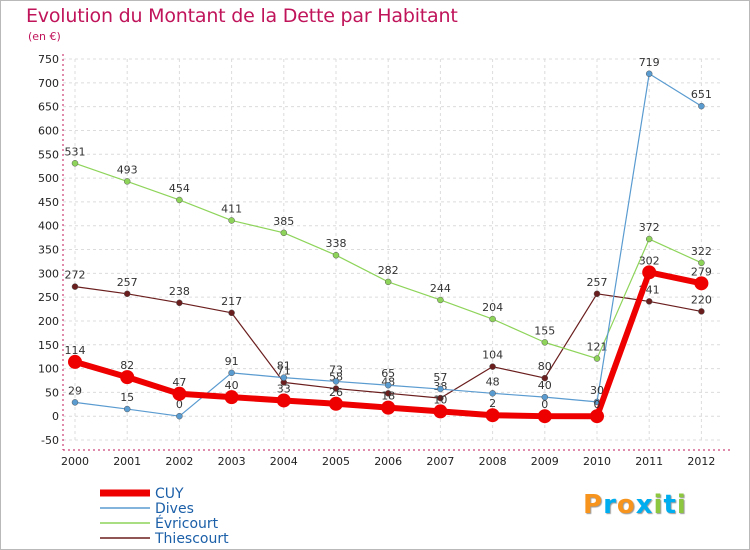 Image resolution: width=750 pixels, height=550 pixels. Describe the element at coordinates (179, 188) in the screenshot. I see `data-label--vricourt: 454` at that location.